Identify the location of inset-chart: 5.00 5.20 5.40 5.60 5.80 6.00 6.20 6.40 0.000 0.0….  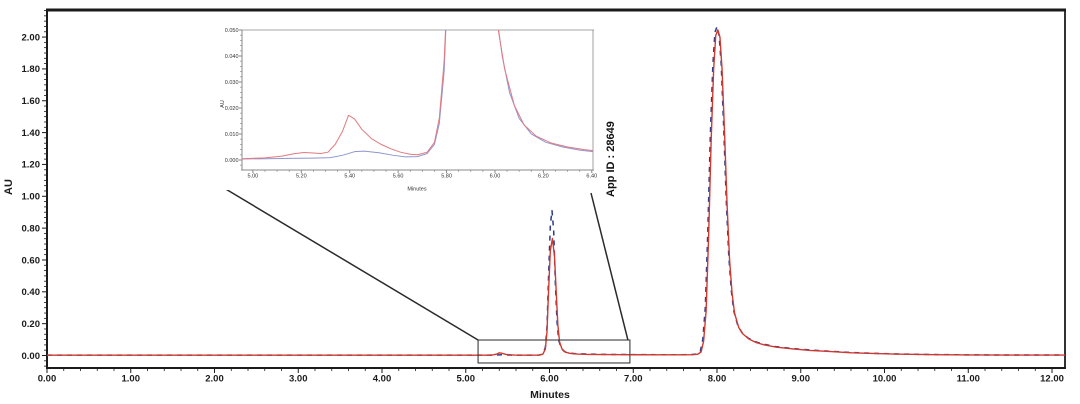
(405, 107).